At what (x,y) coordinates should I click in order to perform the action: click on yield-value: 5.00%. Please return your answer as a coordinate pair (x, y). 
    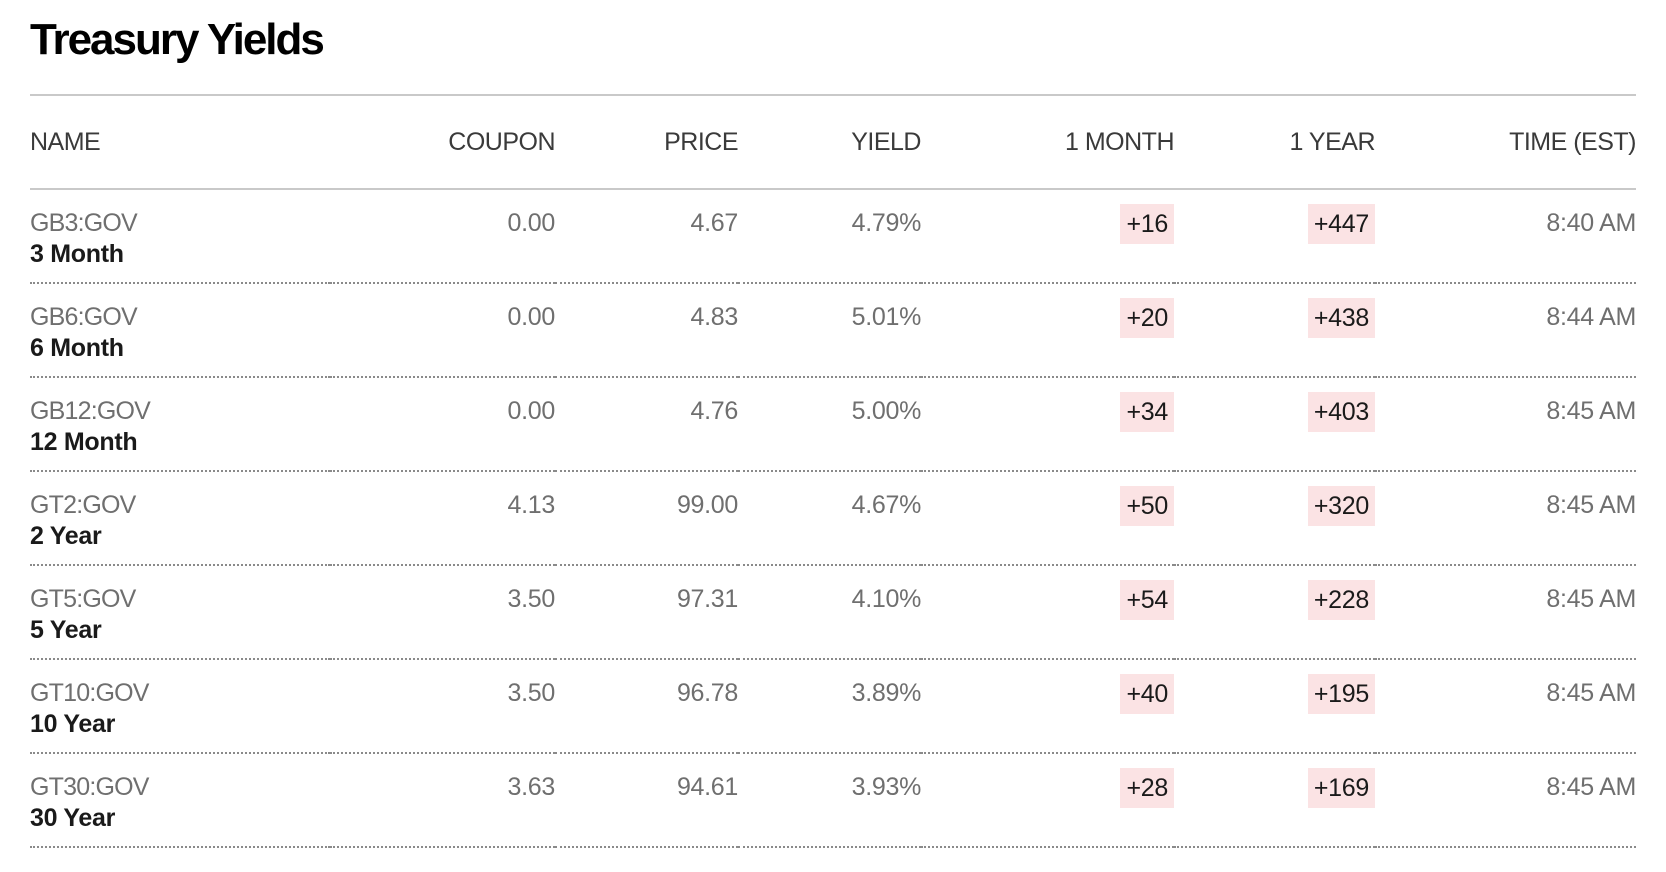
    Looking at the image, I should click on (886, 411).